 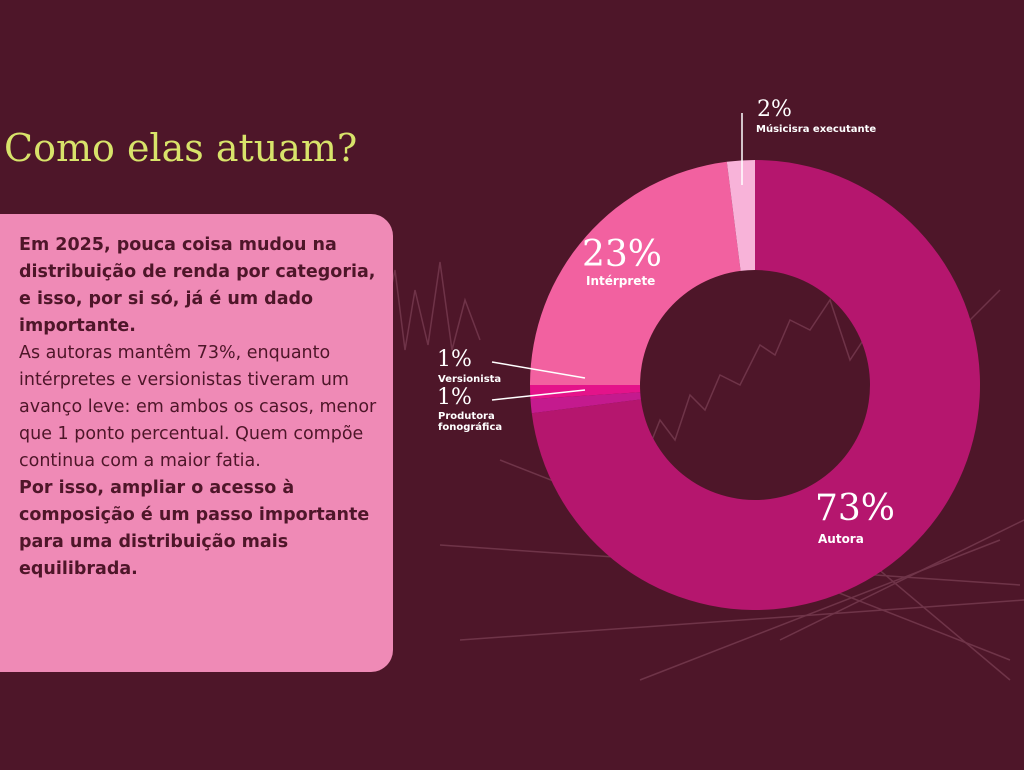 I want to click on category-label: Músicisra executante, so click(x=816, y=129).